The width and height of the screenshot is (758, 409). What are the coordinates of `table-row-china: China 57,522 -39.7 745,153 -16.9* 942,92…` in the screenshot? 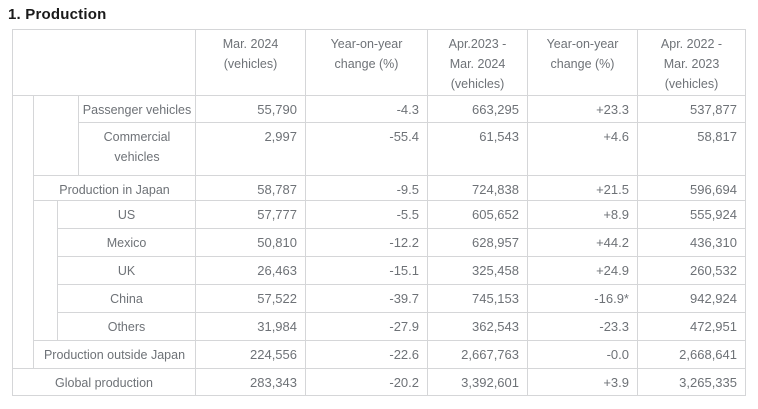 It's located at (379, 298).